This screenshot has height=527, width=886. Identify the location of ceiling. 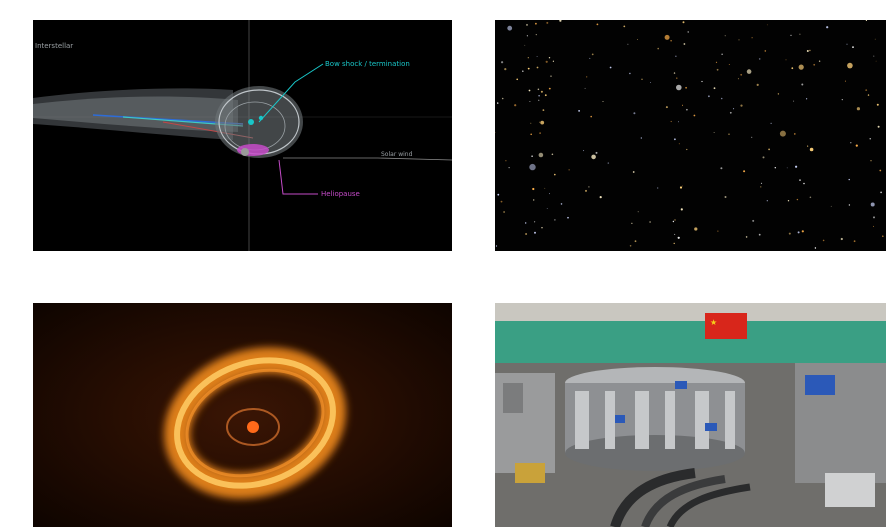
(690, 312).